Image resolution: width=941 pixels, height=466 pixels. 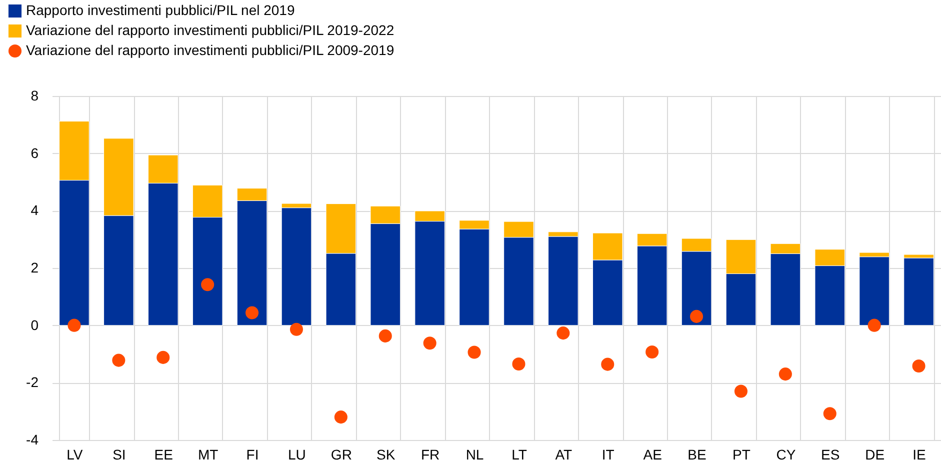 I want to click on x-tick-label: GR, so click(x=341, y=454).